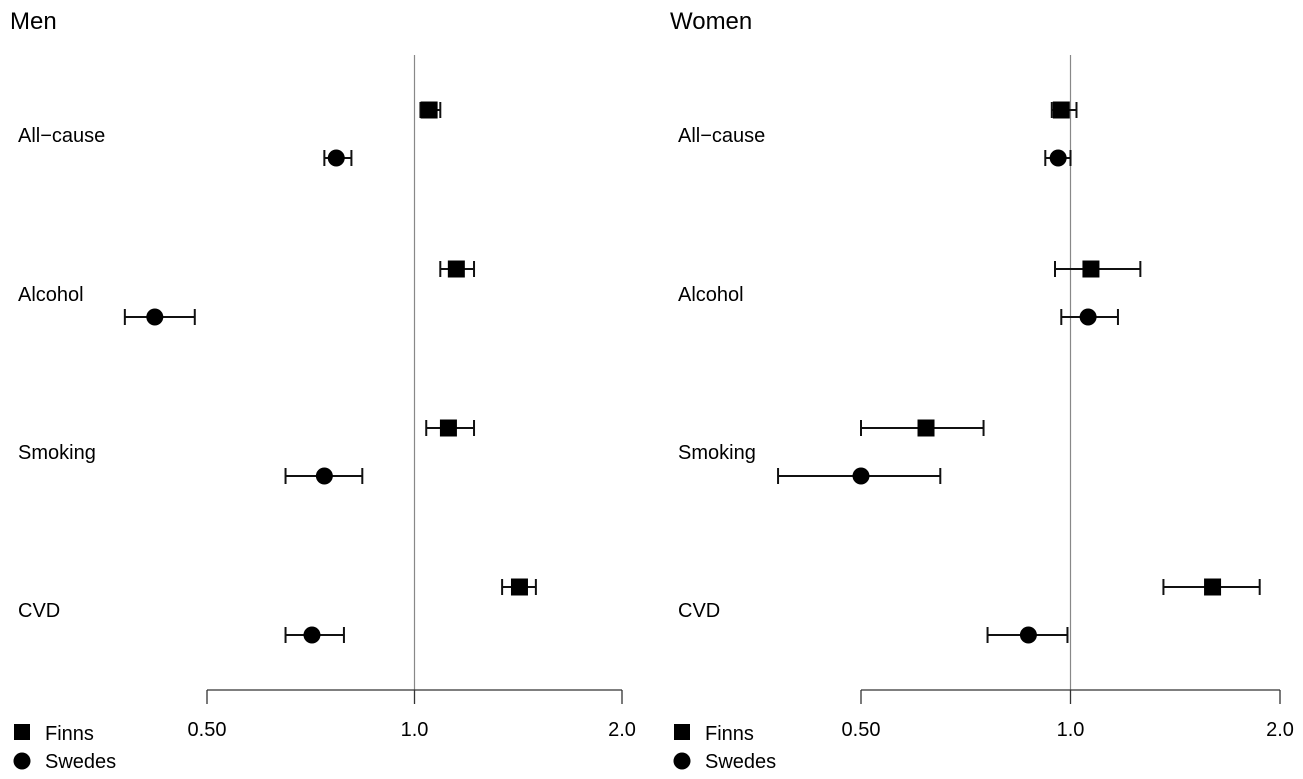 This screenshot has width=1303, height=779. I want to click on panel-title: Men, so click(33, 21).